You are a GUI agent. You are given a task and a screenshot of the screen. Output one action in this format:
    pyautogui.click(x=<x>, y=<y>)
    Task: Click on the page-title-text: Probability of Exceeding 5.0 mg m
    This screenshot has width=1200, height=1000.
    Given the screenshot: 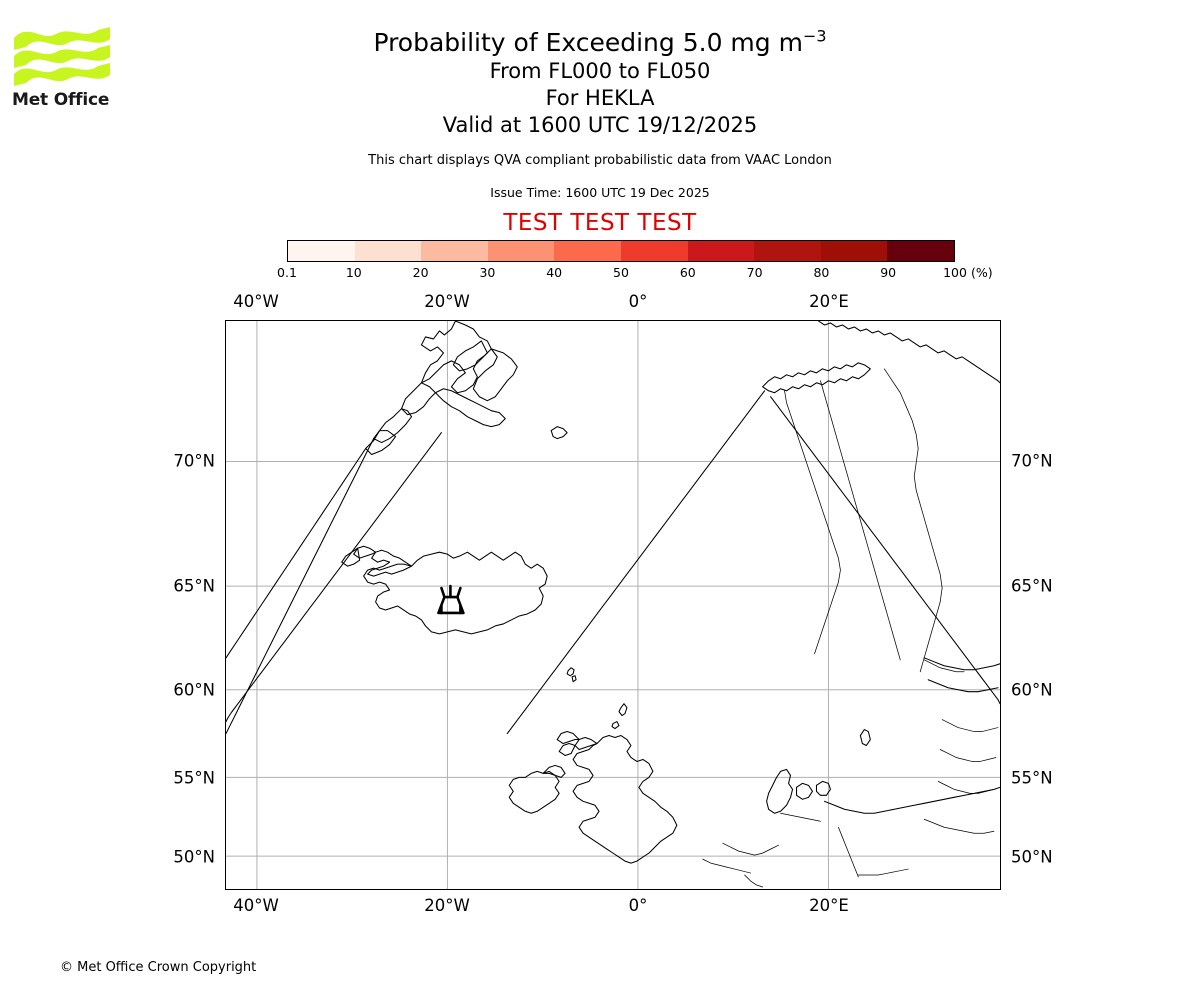 What is the action you would take?
    pyautogui.click(x=588, y=42)
    